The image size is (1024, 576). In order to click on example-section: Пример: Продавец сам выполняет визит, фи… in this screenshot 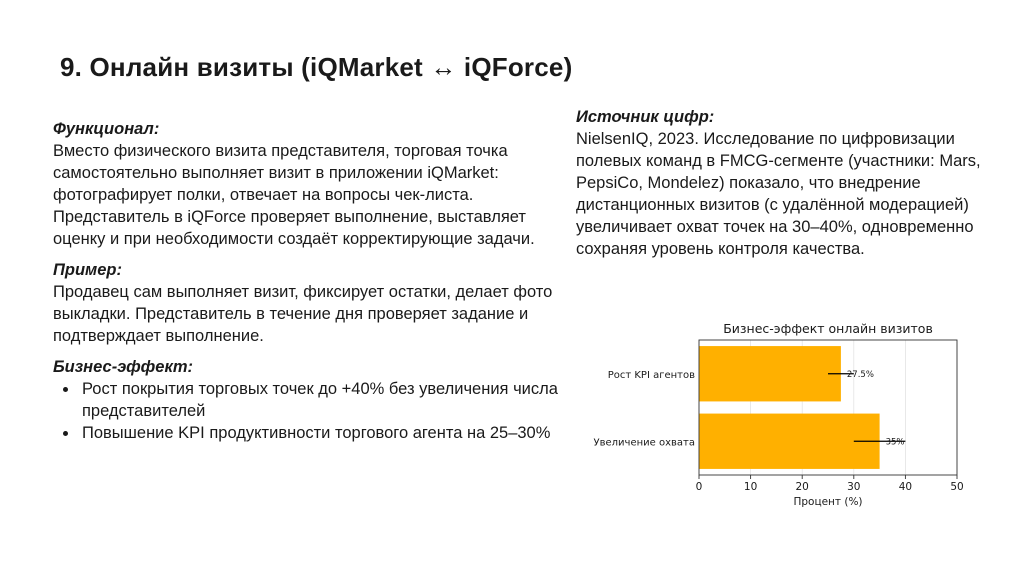, I will do `click(310, 303)`.